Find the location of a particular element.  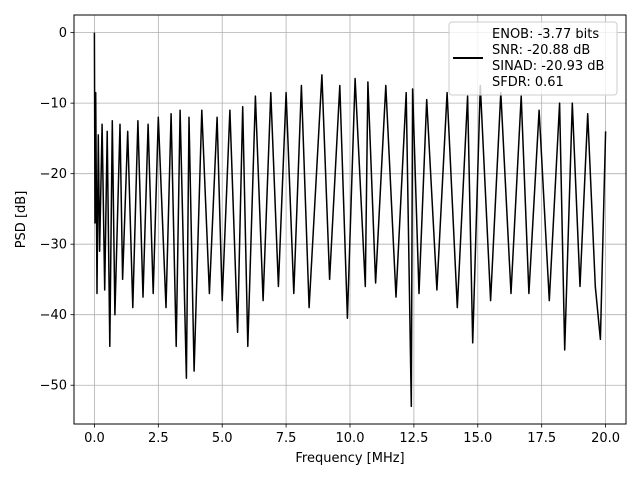

x-tick-label: 7.5 is located at coordinates (286, 438).